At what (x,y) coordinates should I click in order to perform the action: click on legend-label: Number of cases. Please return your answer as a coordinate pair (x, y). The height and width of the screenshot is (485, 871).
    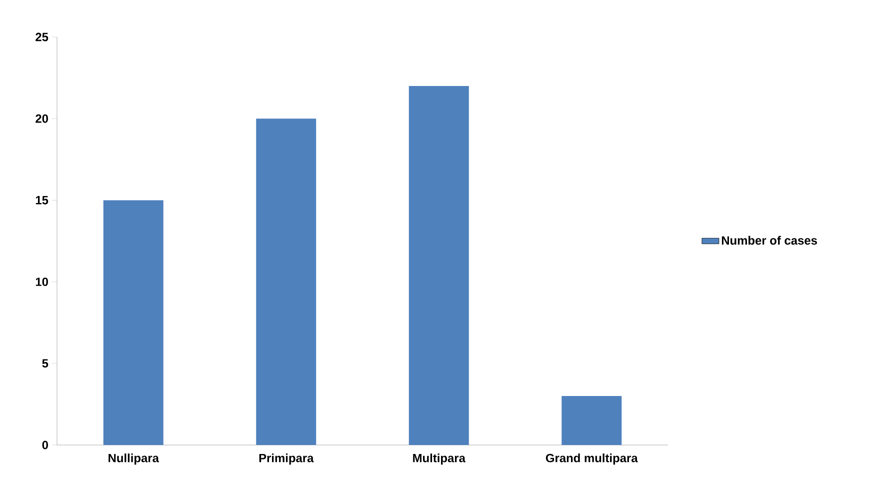
    Looking at the image, I should click on (769, 240).